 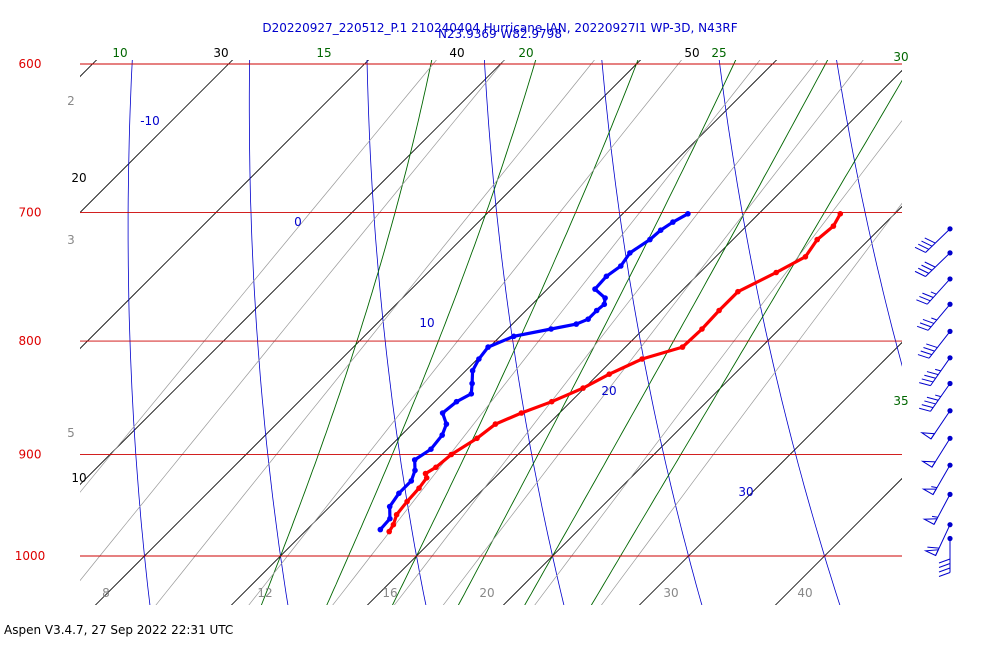 I want to click on isobar-label: 700, so click(x=30, y=212).